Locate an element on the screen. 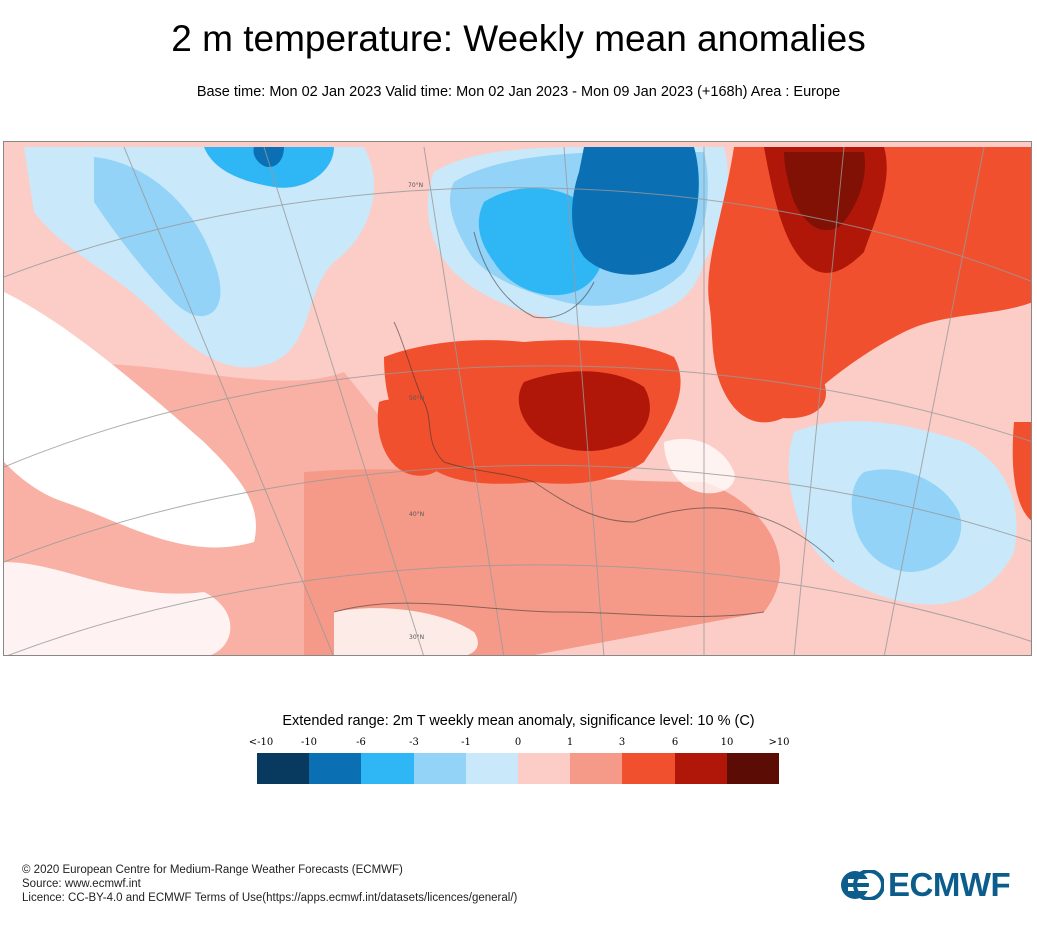 The image size is (1037, 937). region-ukraine is located at coordinates (775, 379).